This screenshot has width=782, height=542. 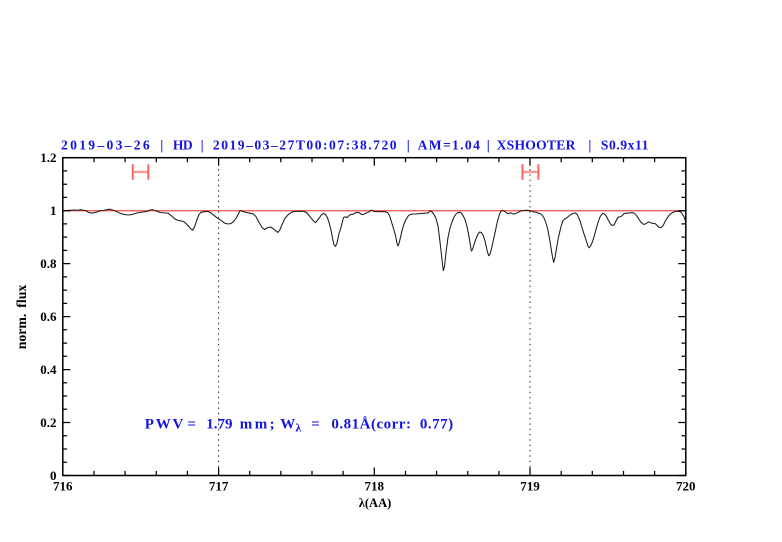 What do you see at coordinates (375, 486) in the screenshot?
I see `svg-text: 718` at bounding box center [375, 486].